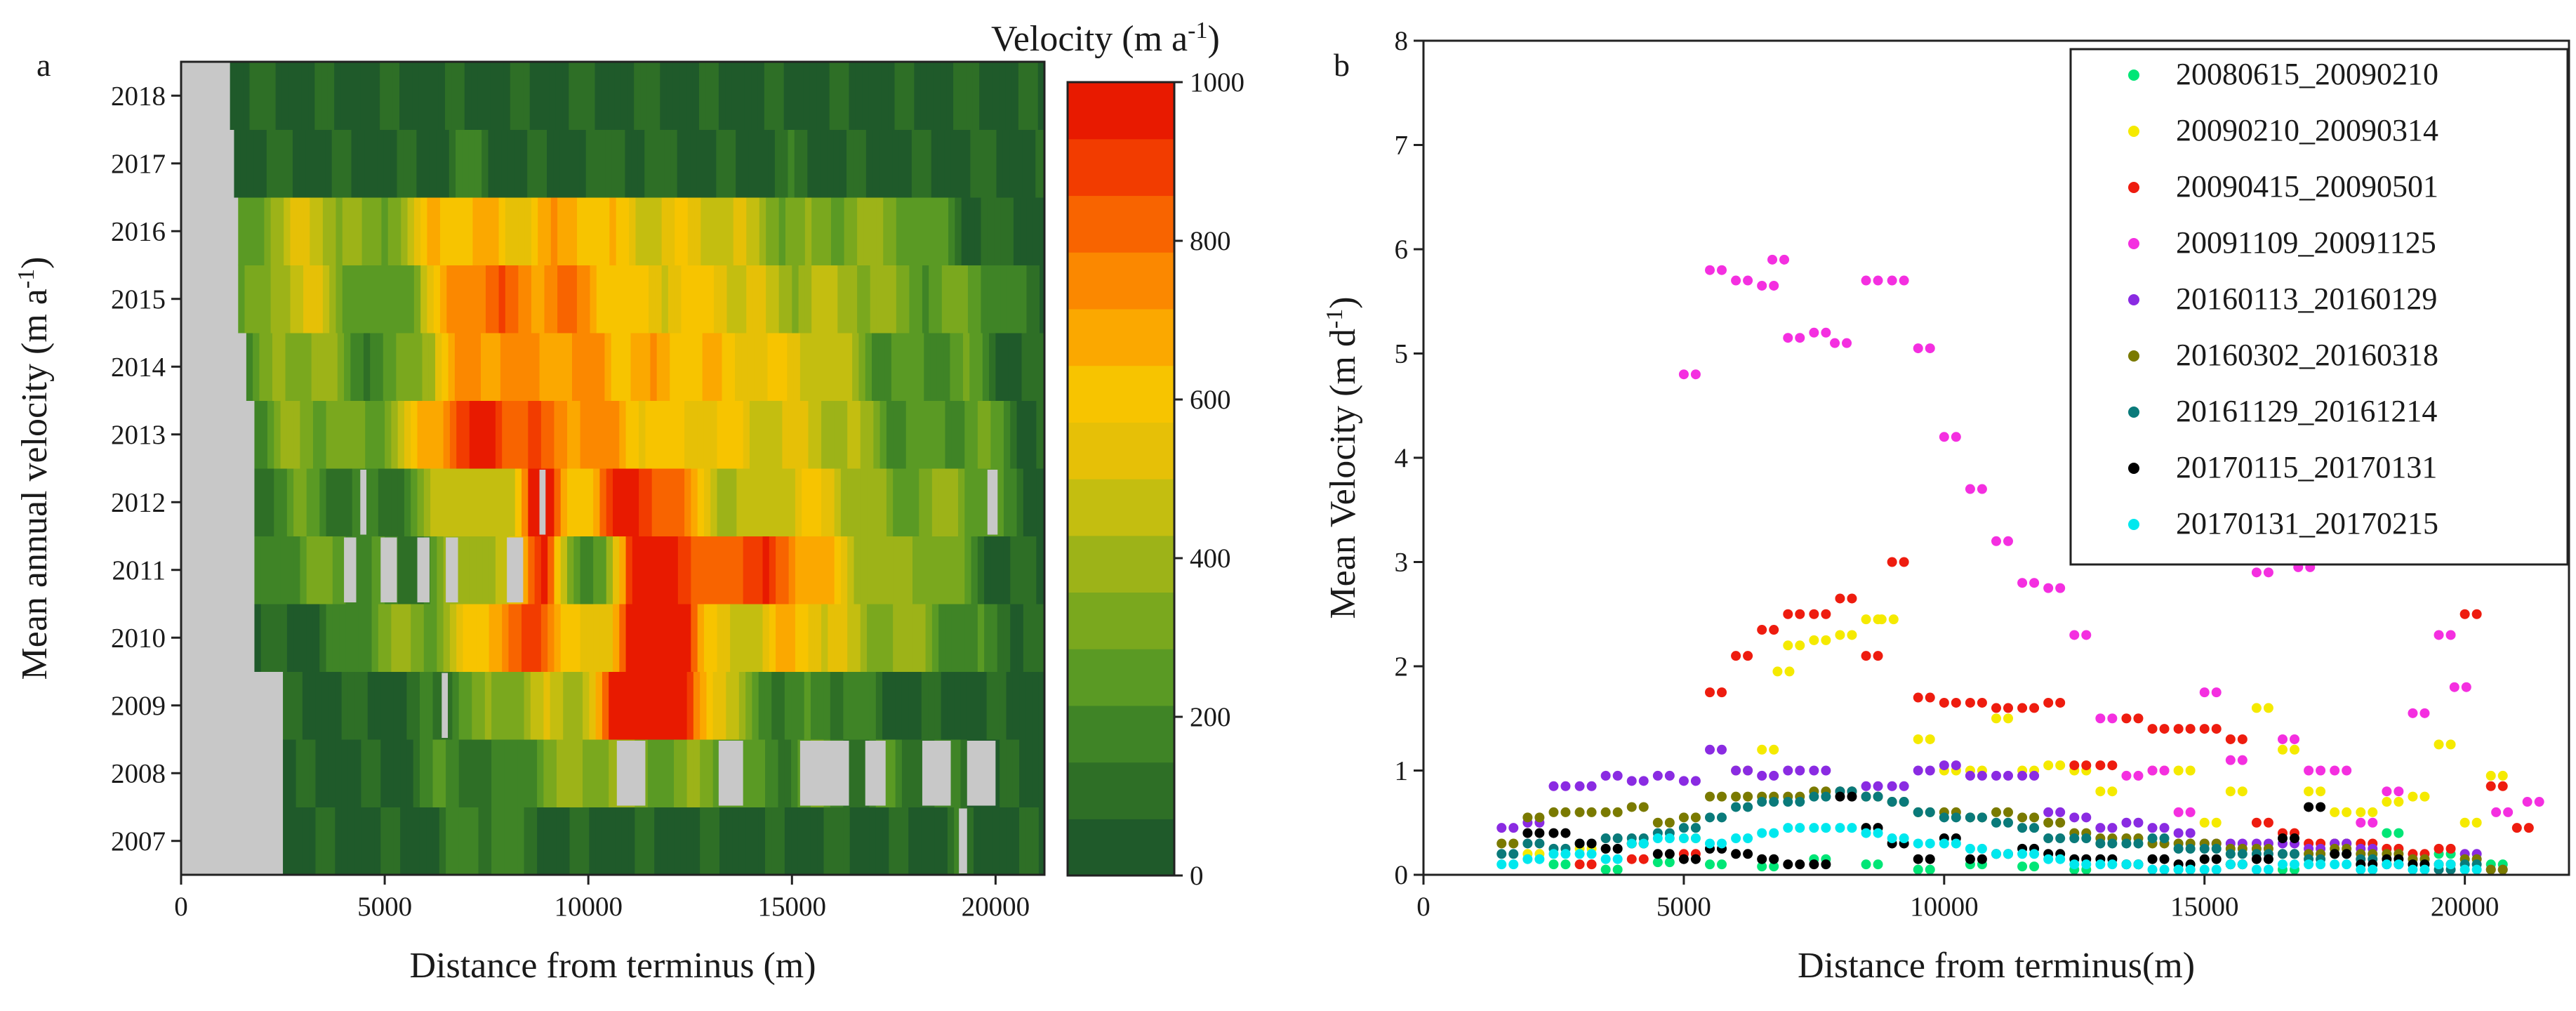  Describe the element at coordinates (1774, 630) in the screenshot. I see `point-20090415_20090501-5b` at that location.